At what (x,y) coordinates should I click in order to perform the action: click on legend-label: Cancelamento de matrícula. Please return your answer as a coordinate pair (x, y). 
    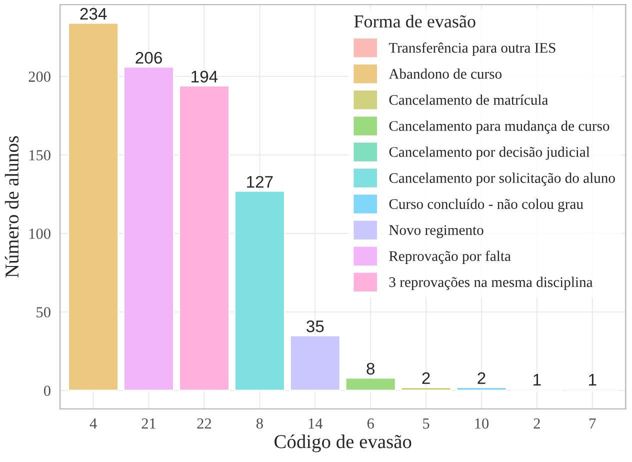
    Looking at the image, I should click on (468, 99).